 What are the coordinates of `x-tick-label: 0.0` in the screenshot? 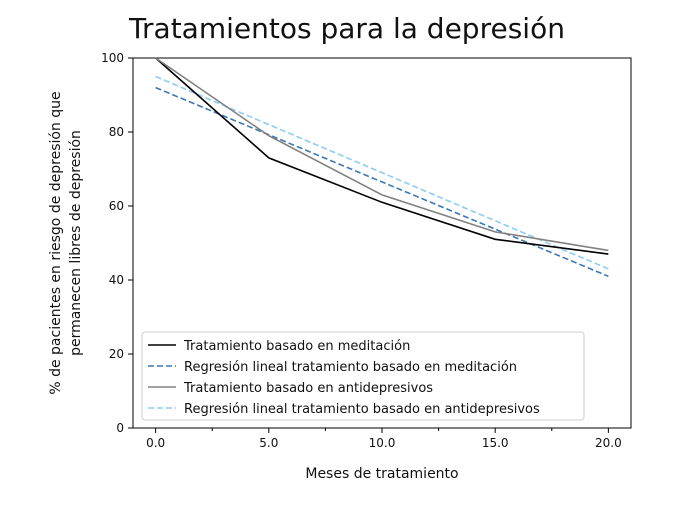 It's located at (155, 443).